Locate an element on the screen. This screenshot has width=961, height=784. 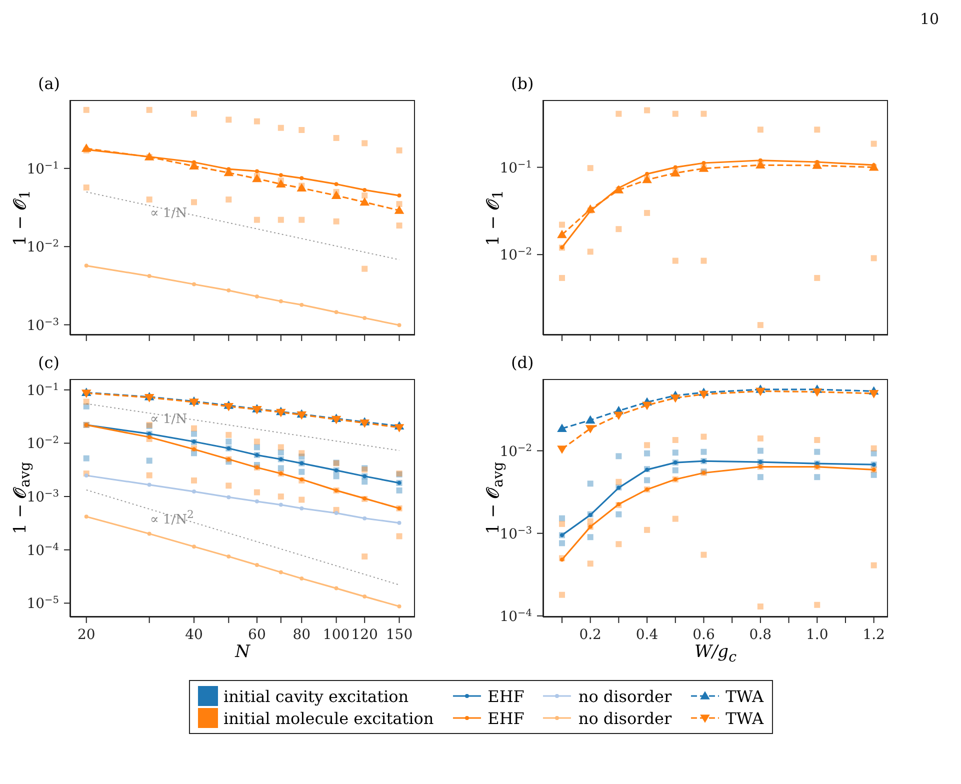
x-tick-label: 20 is located at coordinates (86, 635).